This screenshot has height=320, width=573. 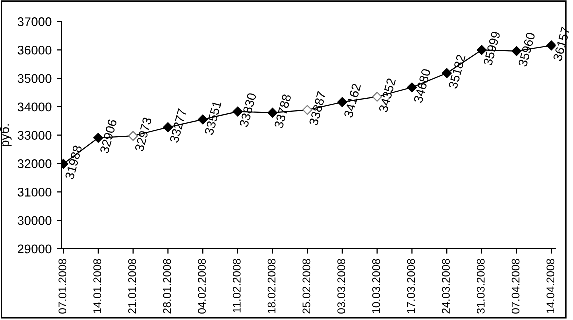 I want to click on y-tick-label: 30000, so click(x=35, y=221).